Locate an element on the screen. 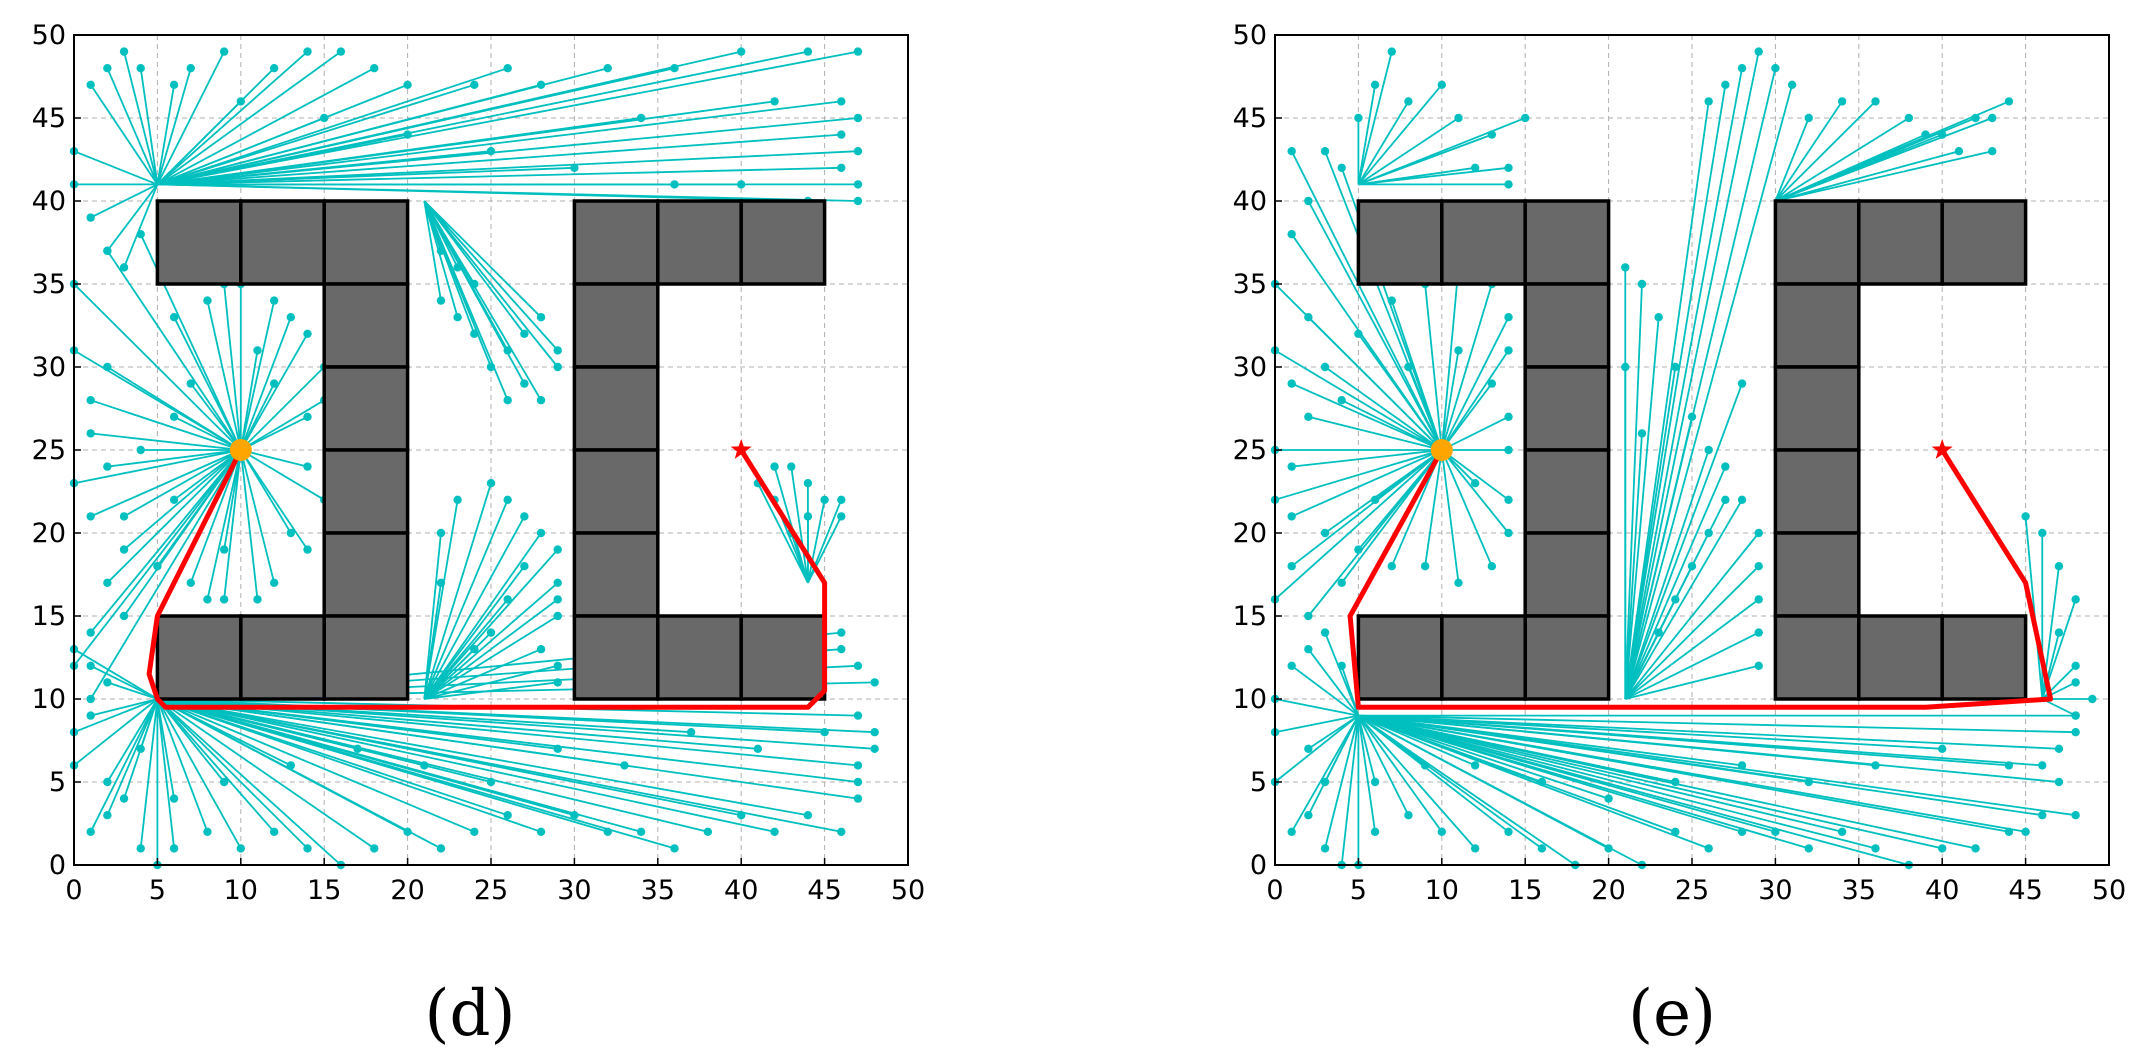  x-tick-label: 5 is located at coordinates (157, 890).